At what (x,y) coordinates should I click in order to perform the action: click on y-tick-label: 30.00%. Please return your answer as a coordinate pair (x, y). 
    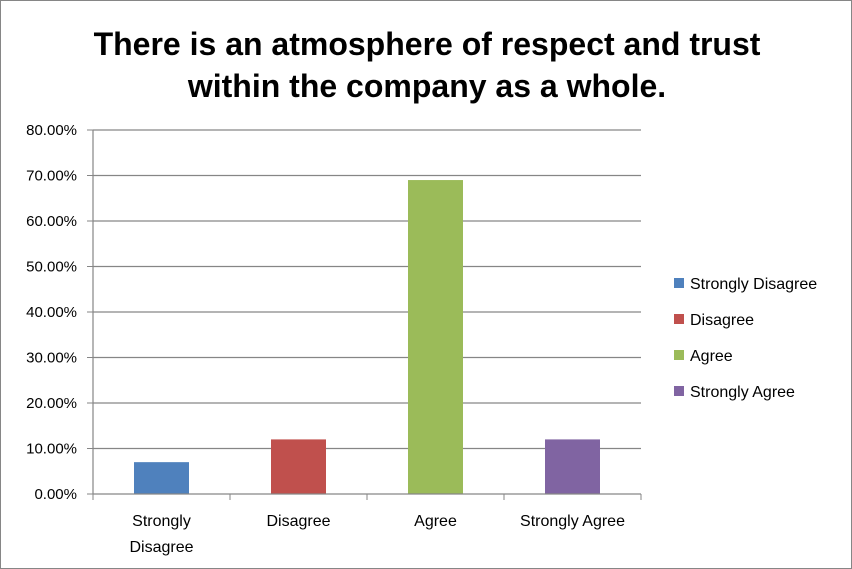
    Looking at the image, I should click on (51, 358).